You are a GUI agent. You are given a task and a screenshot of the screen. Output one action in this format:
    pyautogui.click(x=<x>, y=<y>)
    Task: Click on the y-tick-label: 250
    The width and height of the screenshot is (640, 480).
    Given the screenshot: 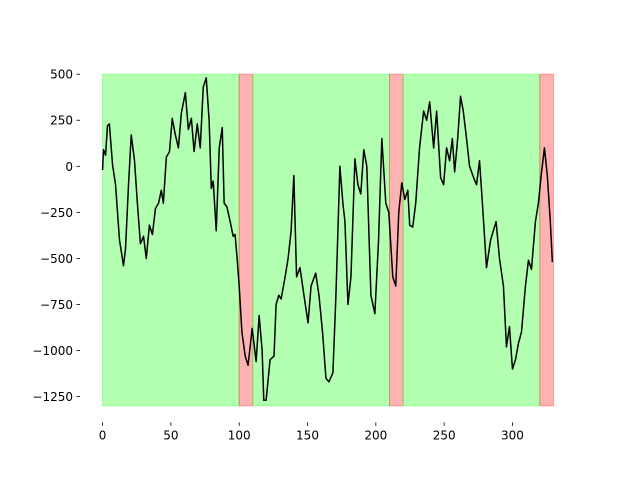 What is the action you would take?
    pyautogui.click(x=61, y=121)
    